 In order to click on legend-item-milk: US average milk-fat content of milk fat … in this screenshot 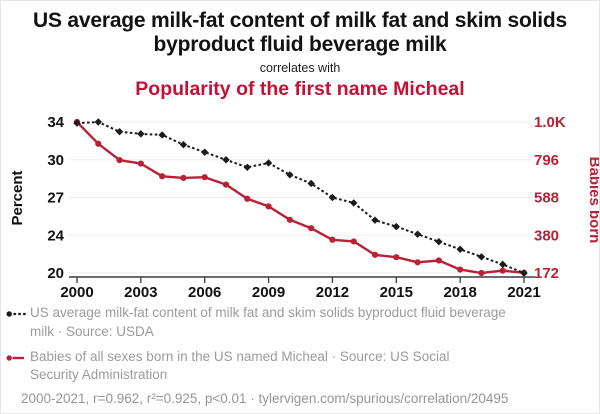, I will do `click(292, 322)`.